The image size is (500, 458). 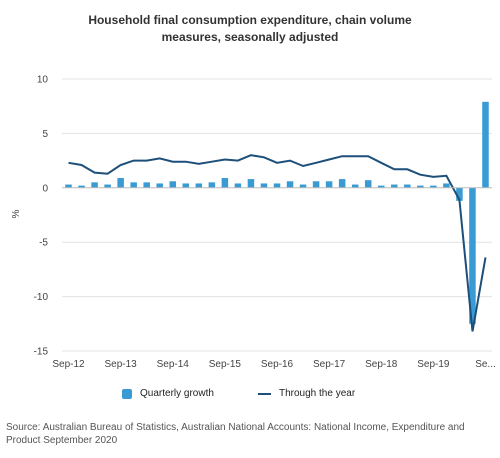 What do you see at coordinates (173, 364) in the screenshot?
I see `x-tick-label: Sep-14` at bounding box center [173, 364].